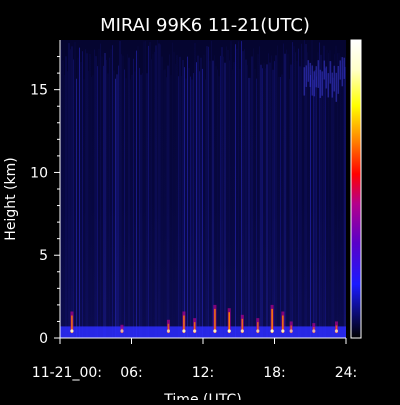 The width and height of the screenshot is (400, 405). I want to click on y-tick-label: 15, so click(39, 91).